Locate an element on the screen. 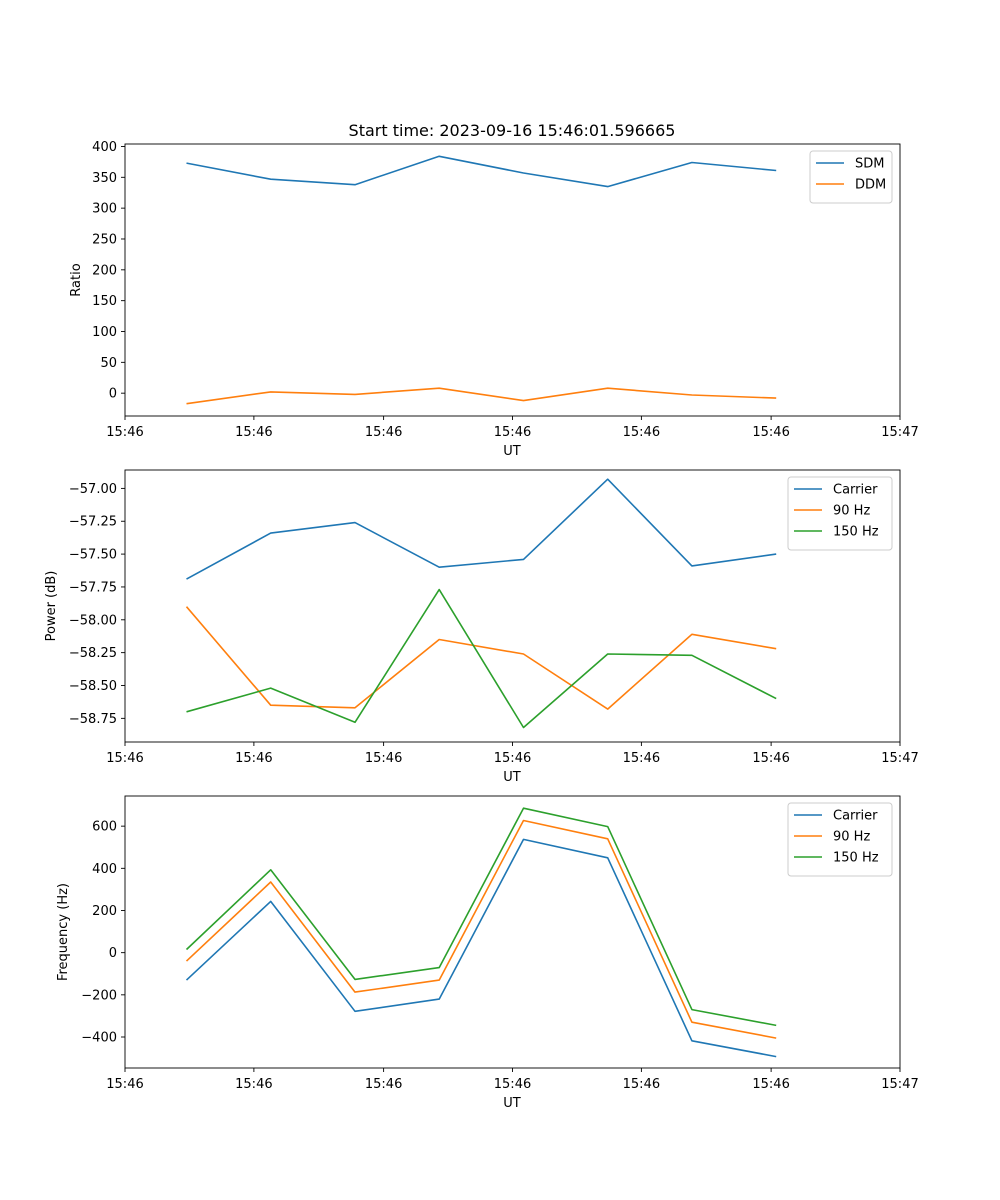 The height and width of the screenshot is (1200, 1000). y-tick-label: −58.00 is located at coordinates (93, 620).